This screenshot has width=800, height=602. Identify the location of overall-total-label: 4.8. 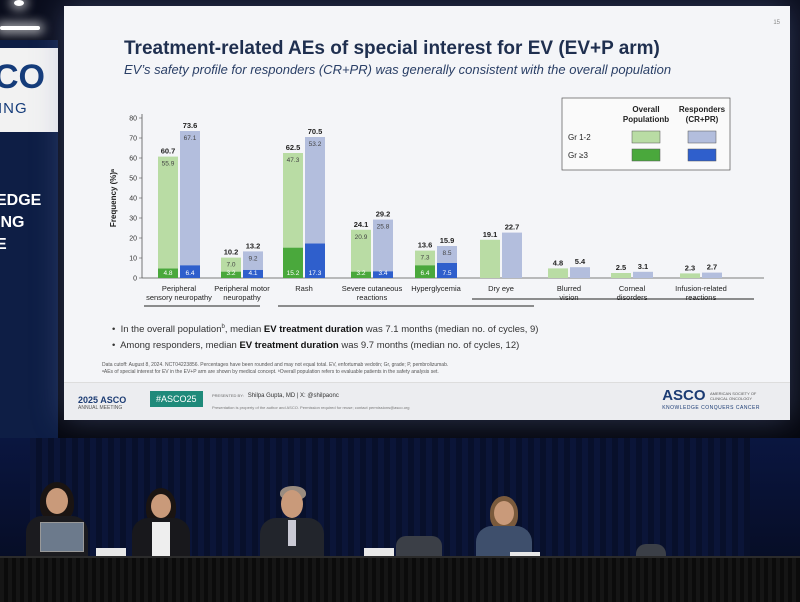
(558, 262).